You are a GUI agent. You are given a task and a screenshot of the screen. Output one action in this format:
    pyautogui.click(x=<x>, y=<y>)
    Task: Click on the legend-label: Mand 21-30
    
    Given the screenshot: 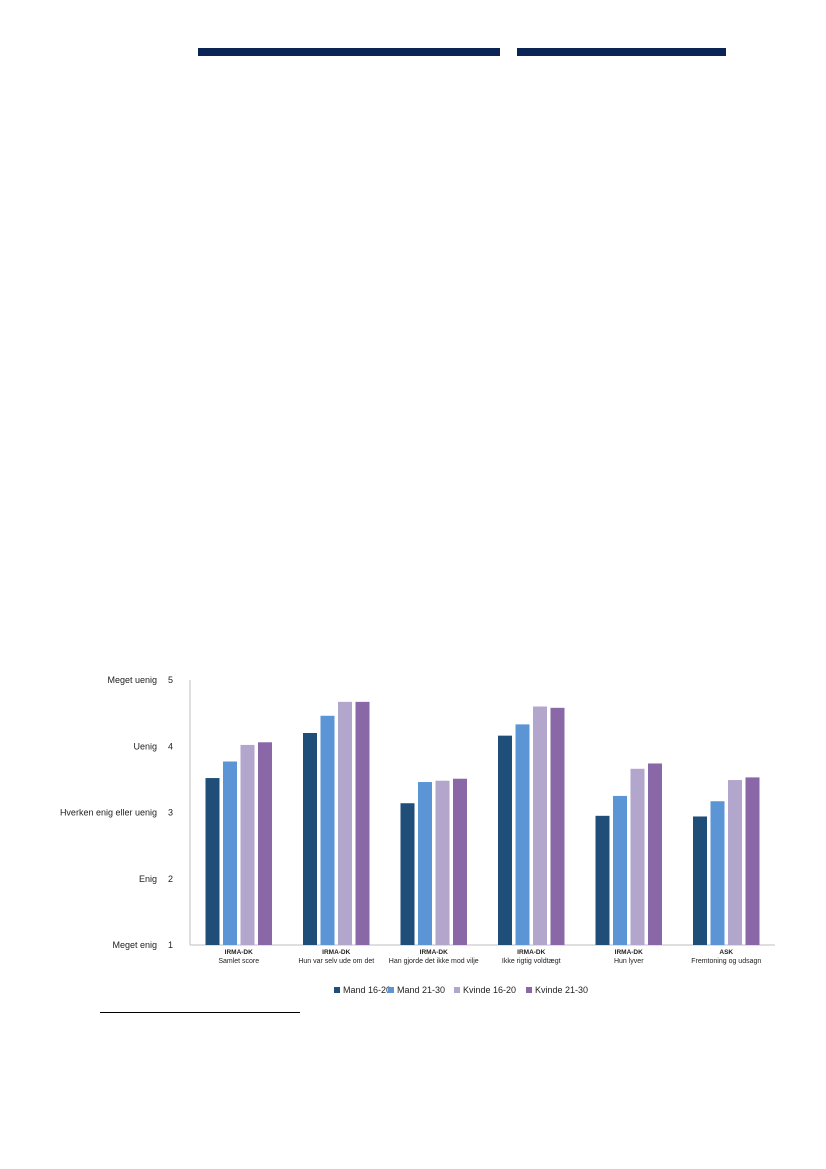 What is the action you would take?
    pyautogui.click(x=421, y=990)
    